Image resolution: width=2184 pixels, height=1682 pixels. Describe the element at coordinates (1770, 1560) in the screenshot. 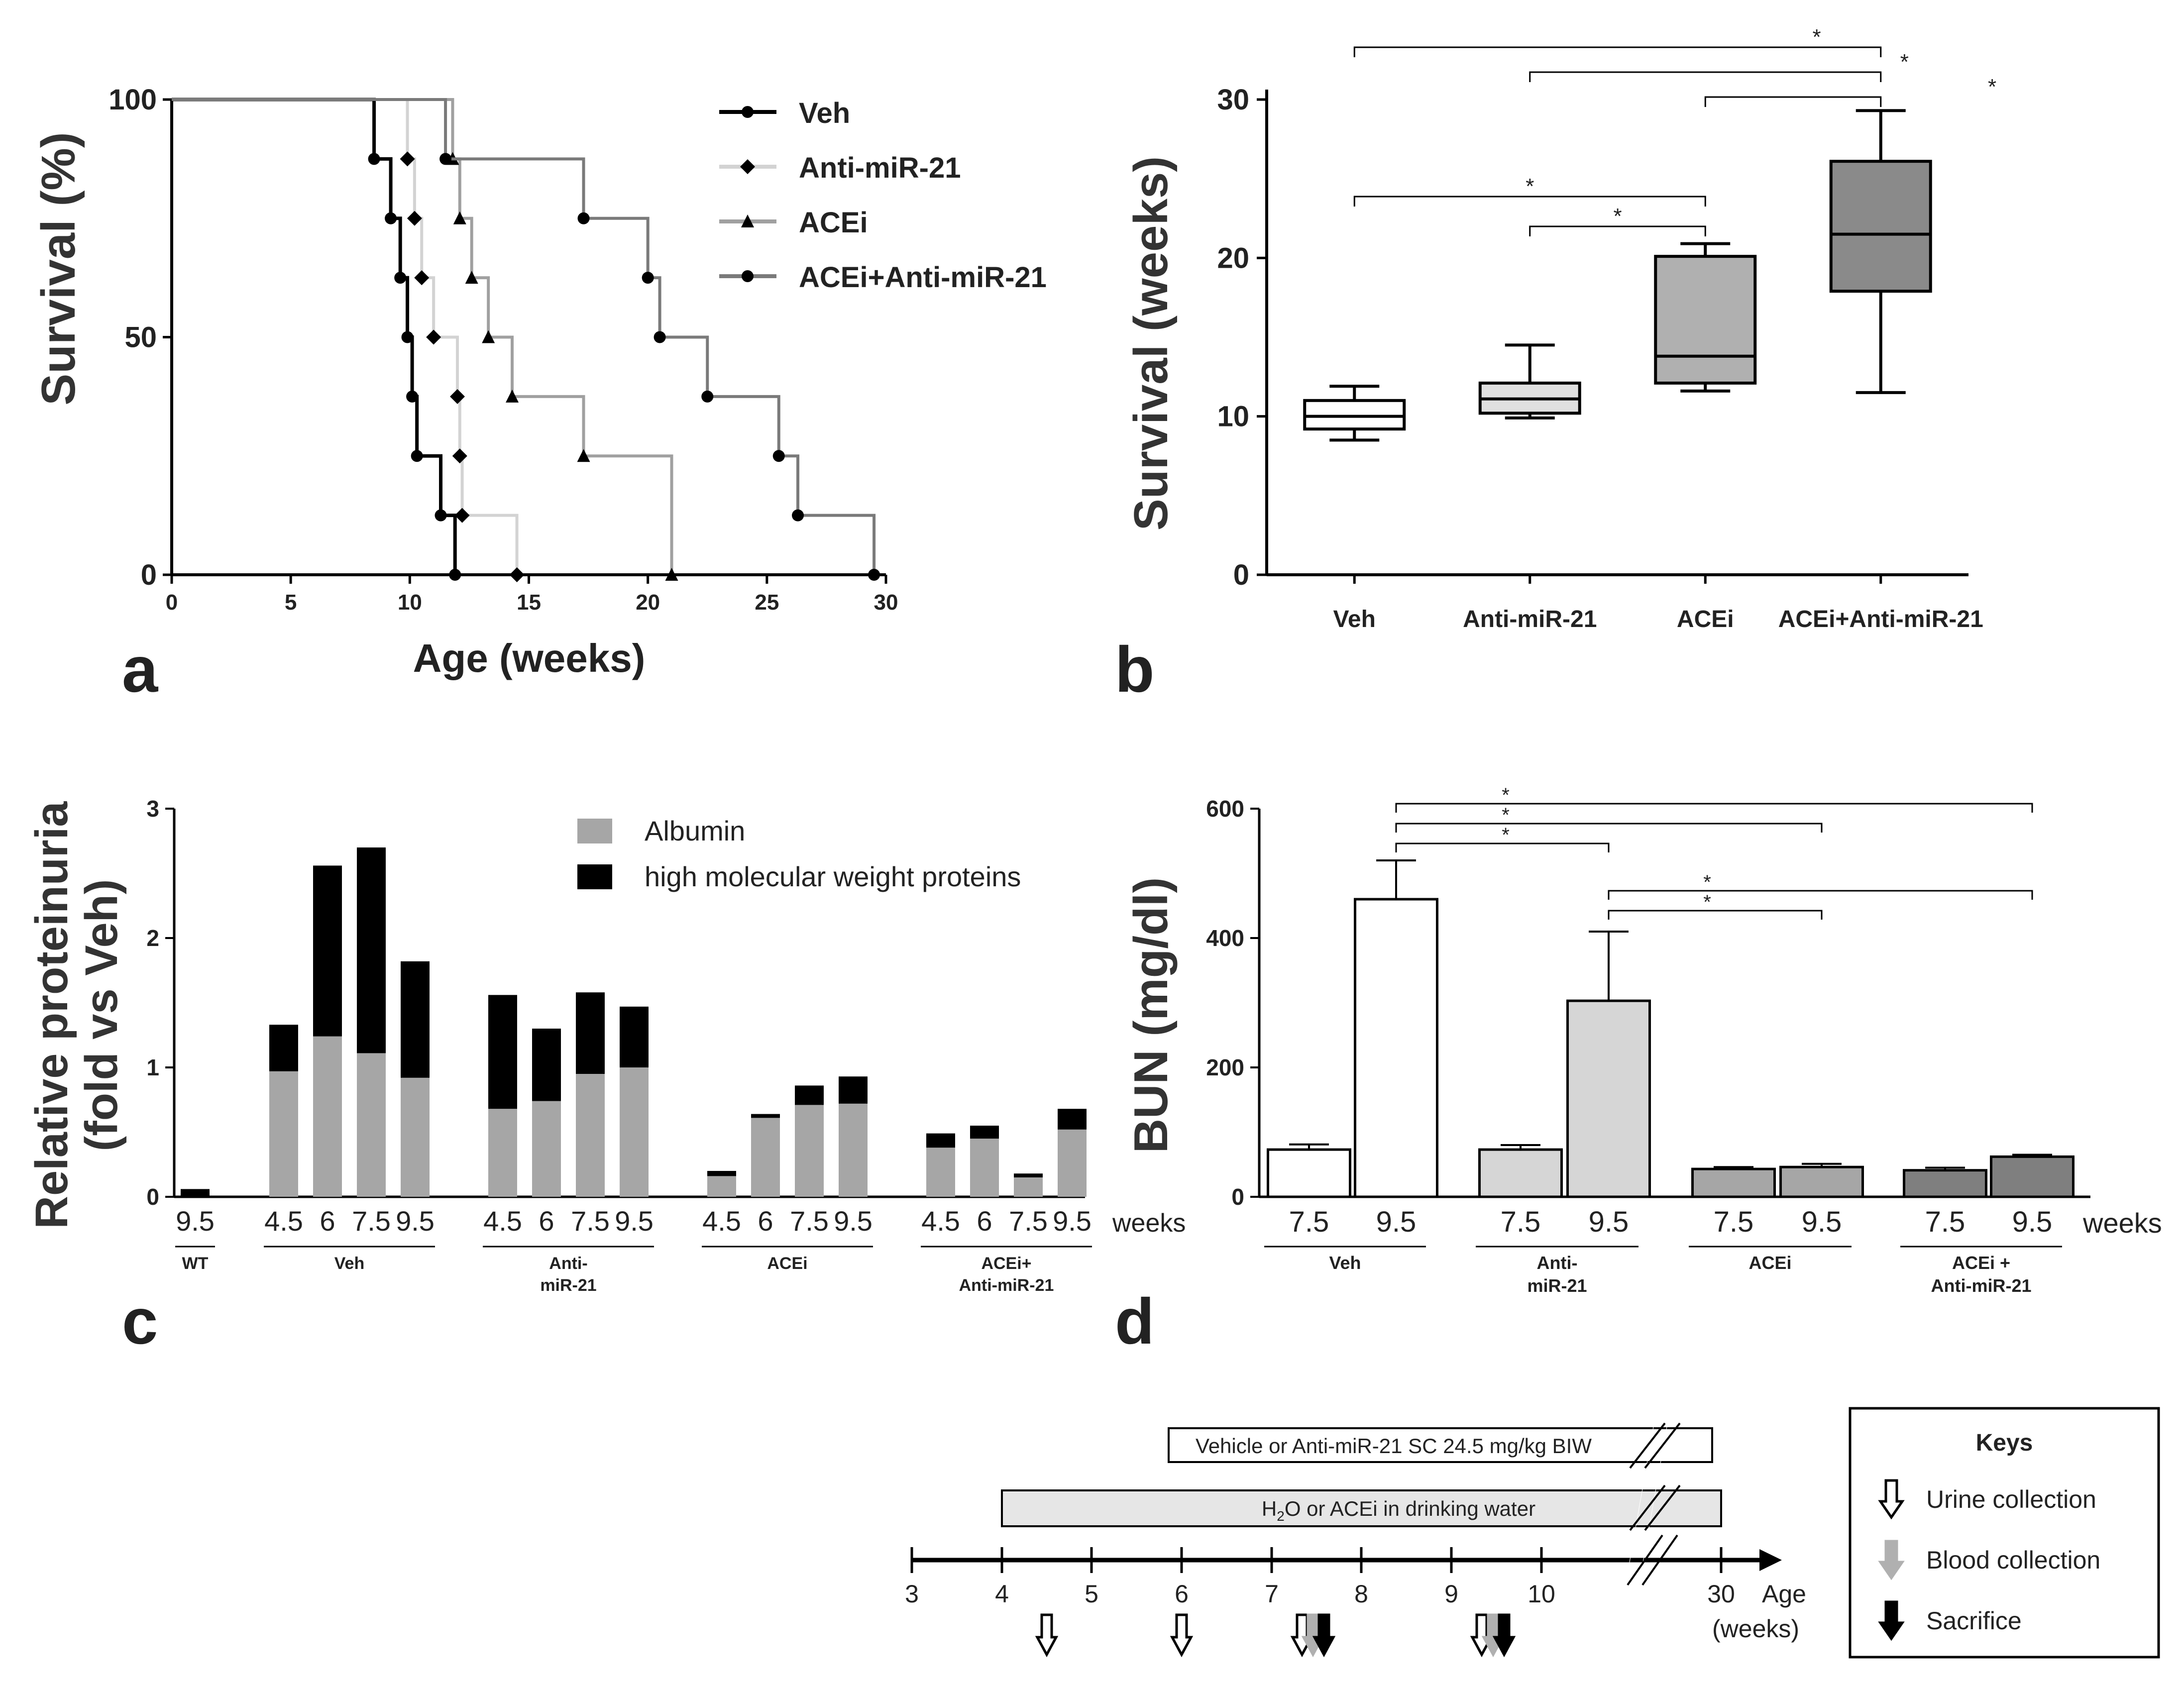

I see `timeline-axis-arrow` at that location.